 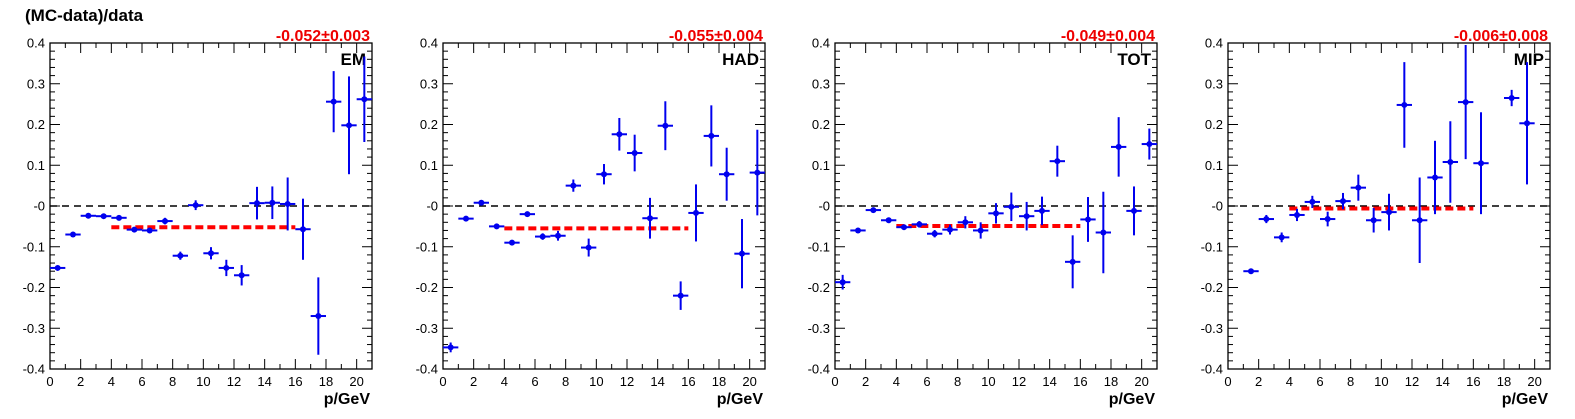 What do you see at coordinates (1529, 59) in the screenshot?
I see `panel-label: MIP` at bounding box center [1529, 59].